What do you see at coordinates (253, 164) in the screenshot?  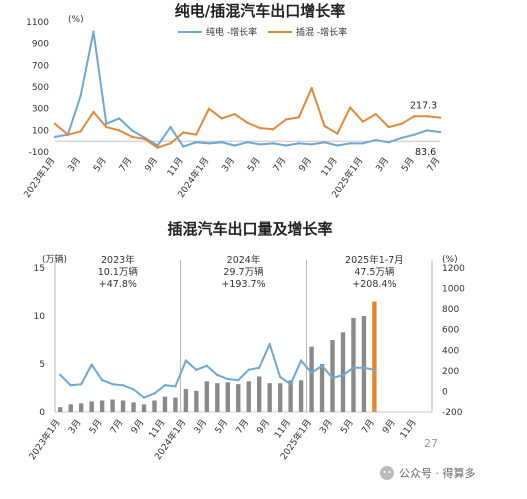 I see `chart1-xtick-label: 5月` at bounding box center [253, 164].